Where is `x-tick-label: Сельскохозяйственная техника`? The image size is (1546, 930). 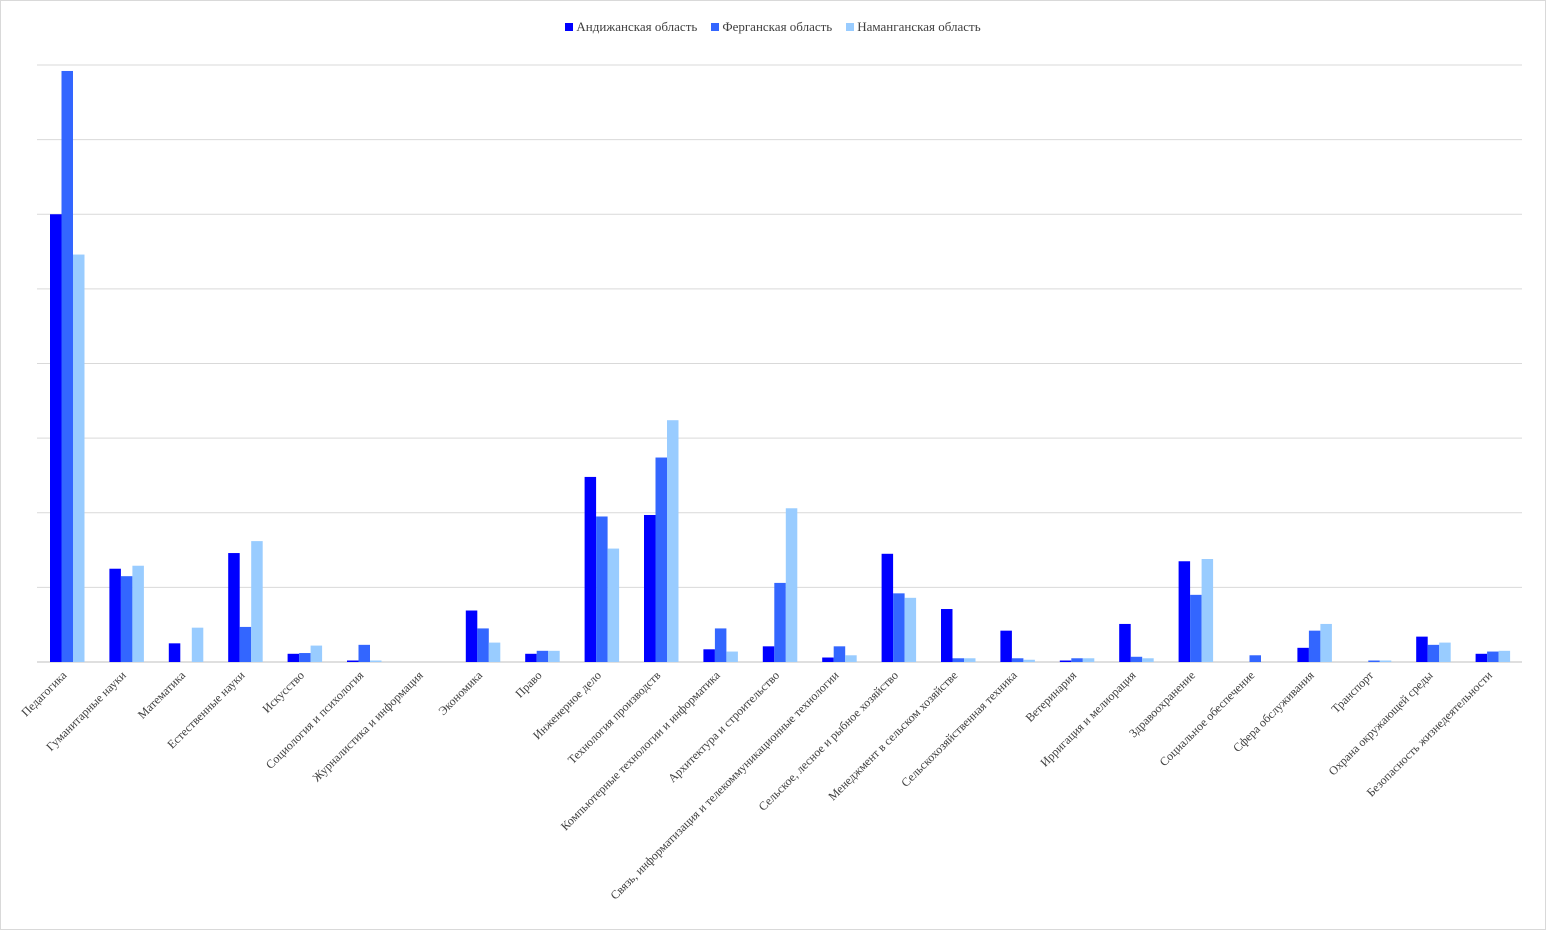 x-tick-label: Сельскохозяйственная техника is located at coordinates (959, 729).